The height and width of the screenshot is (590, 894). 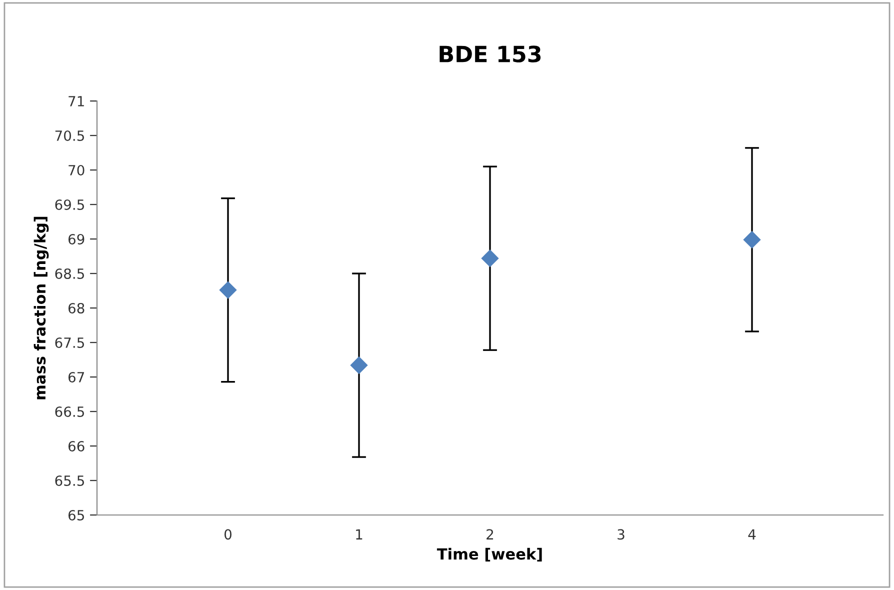 What do you see at coordinates (76, 101) in the screenshot?
I see `y-tick-label: 71` at bounding box center [76, 101].